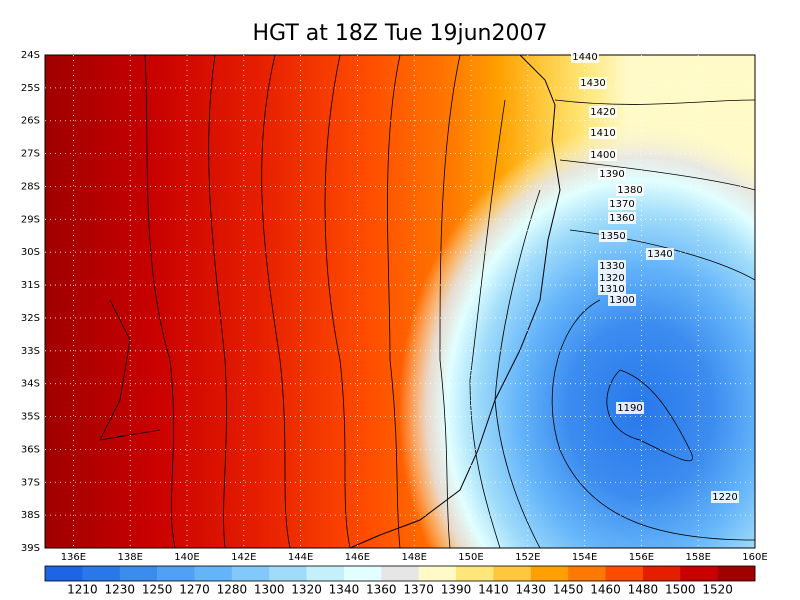  Describe the element at coordinates (186, 557) in the screenshot. I see `lon-tick-label: 140E` at that location.